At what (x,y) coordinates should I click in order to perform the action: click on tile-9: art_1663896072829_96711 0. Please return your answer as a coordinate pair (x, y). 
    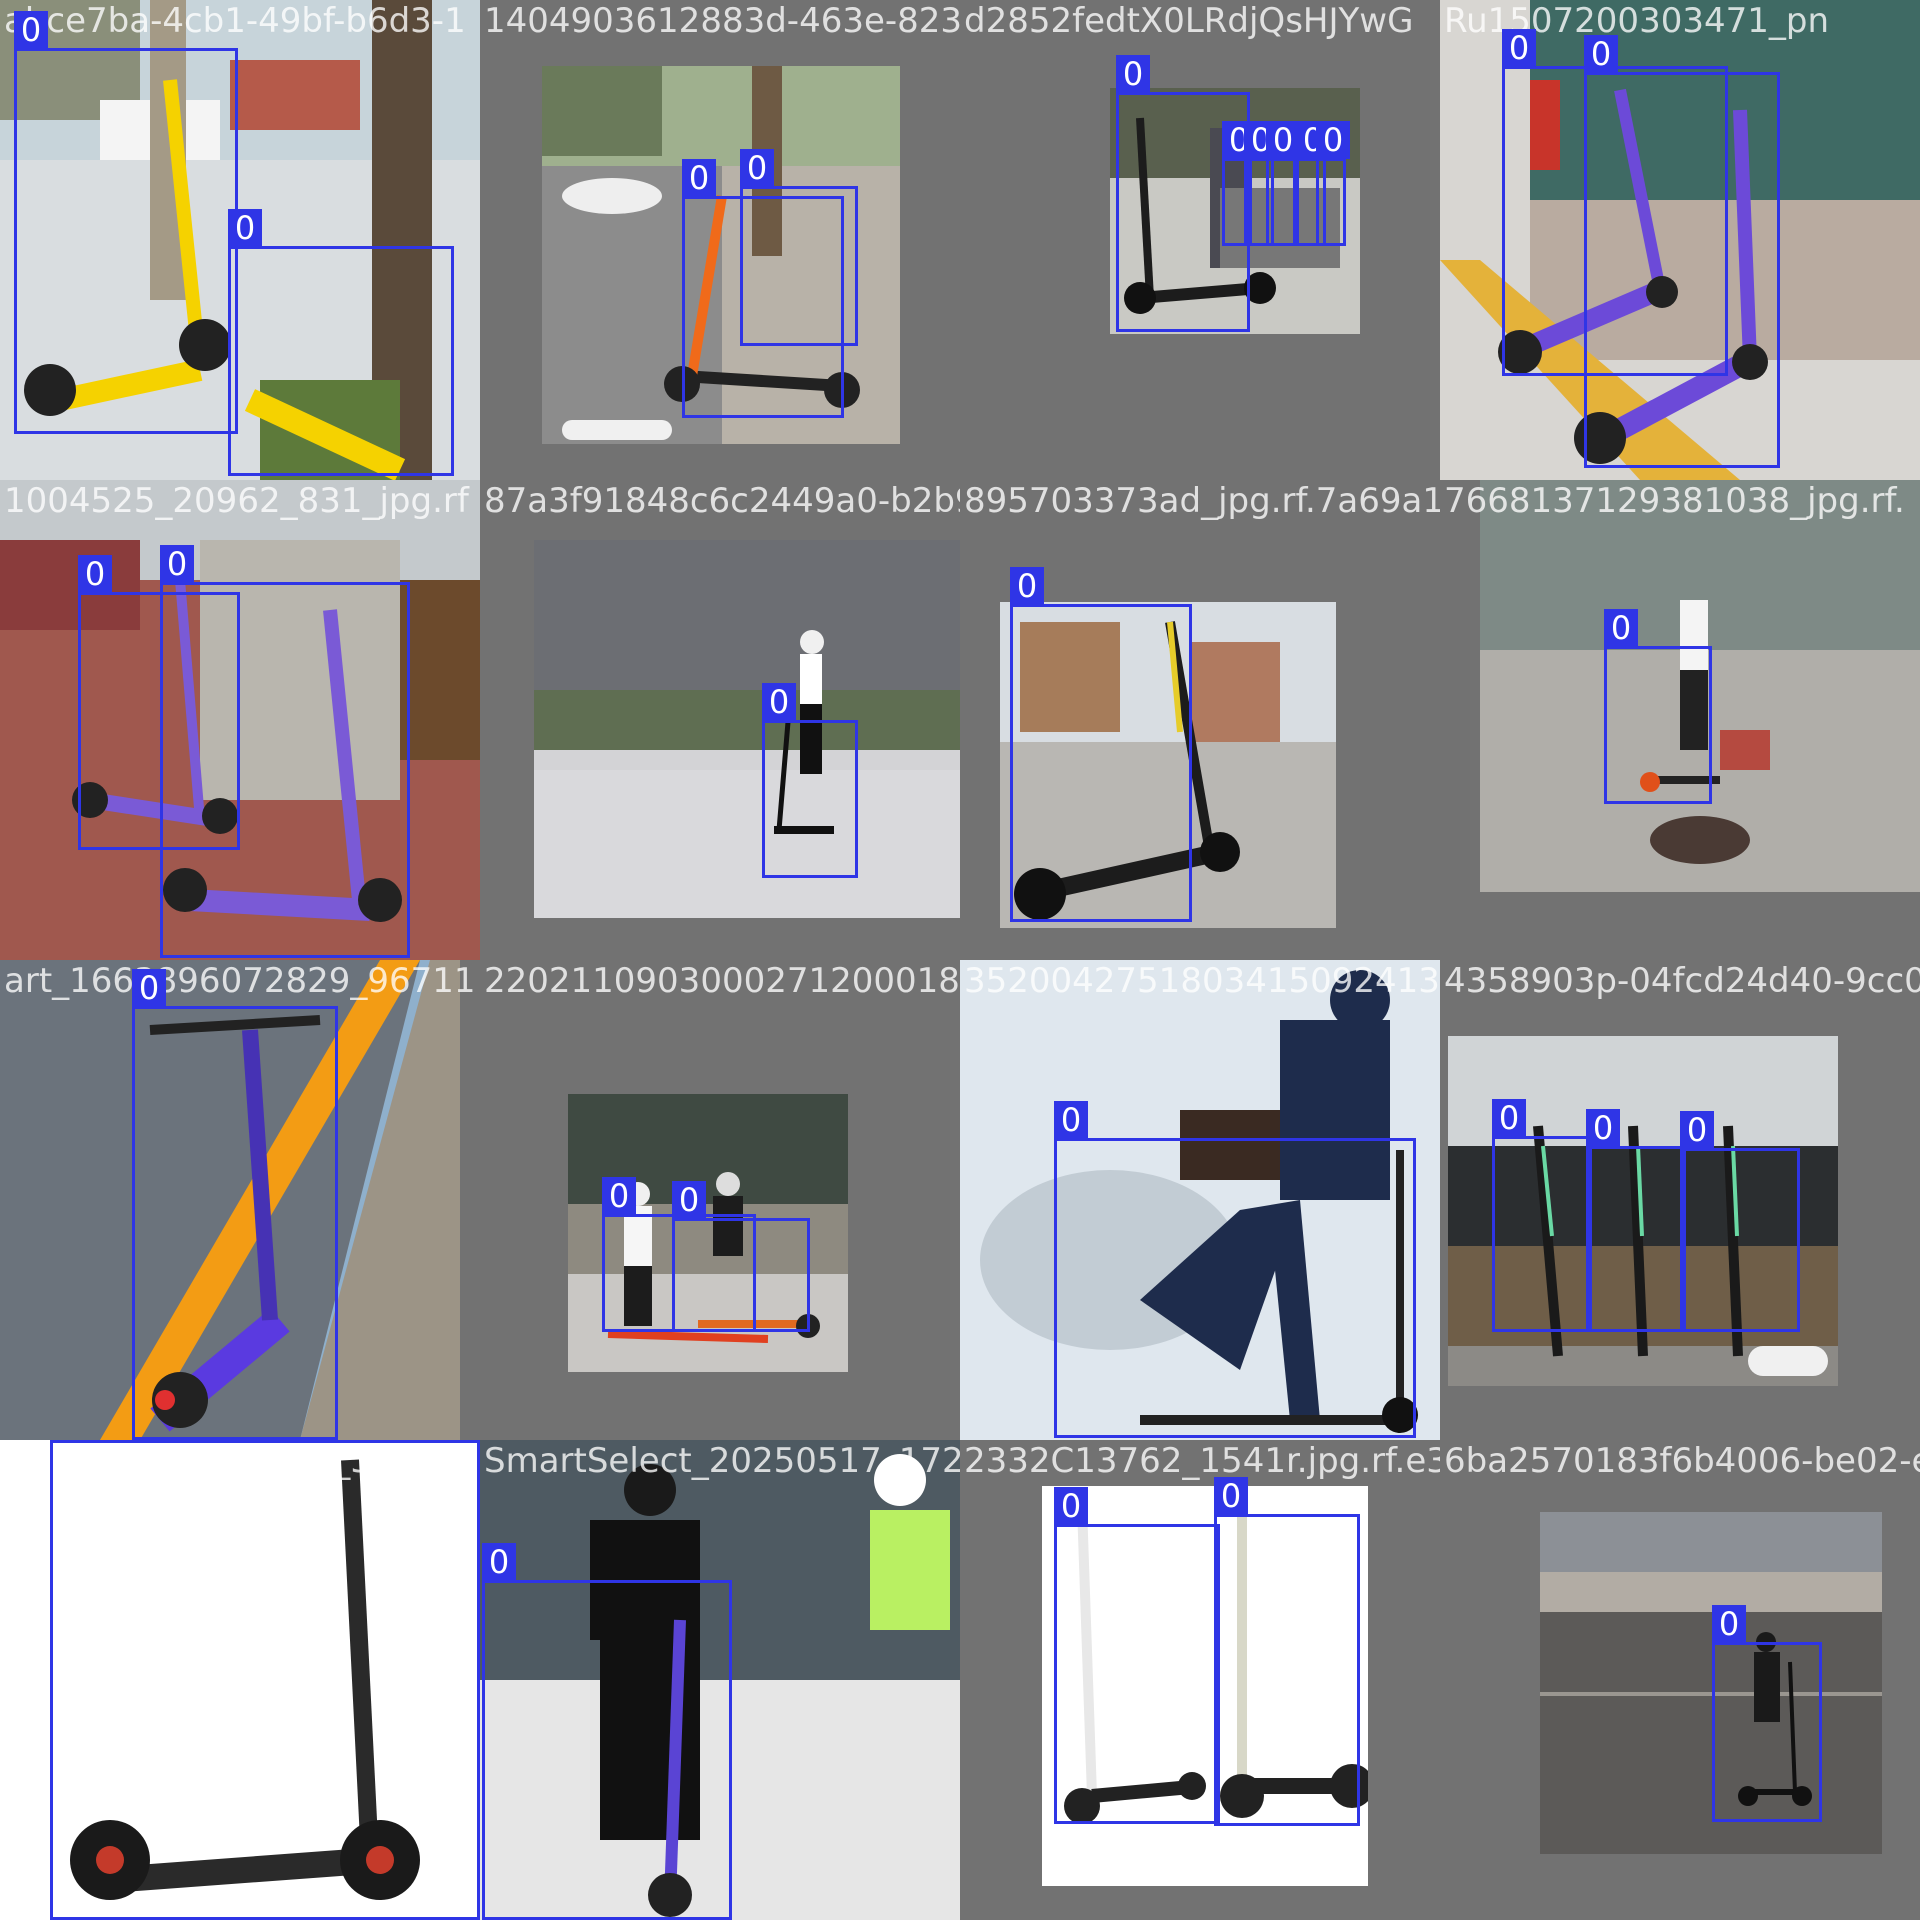
    Looking at the image, I should click on (240, 1200).